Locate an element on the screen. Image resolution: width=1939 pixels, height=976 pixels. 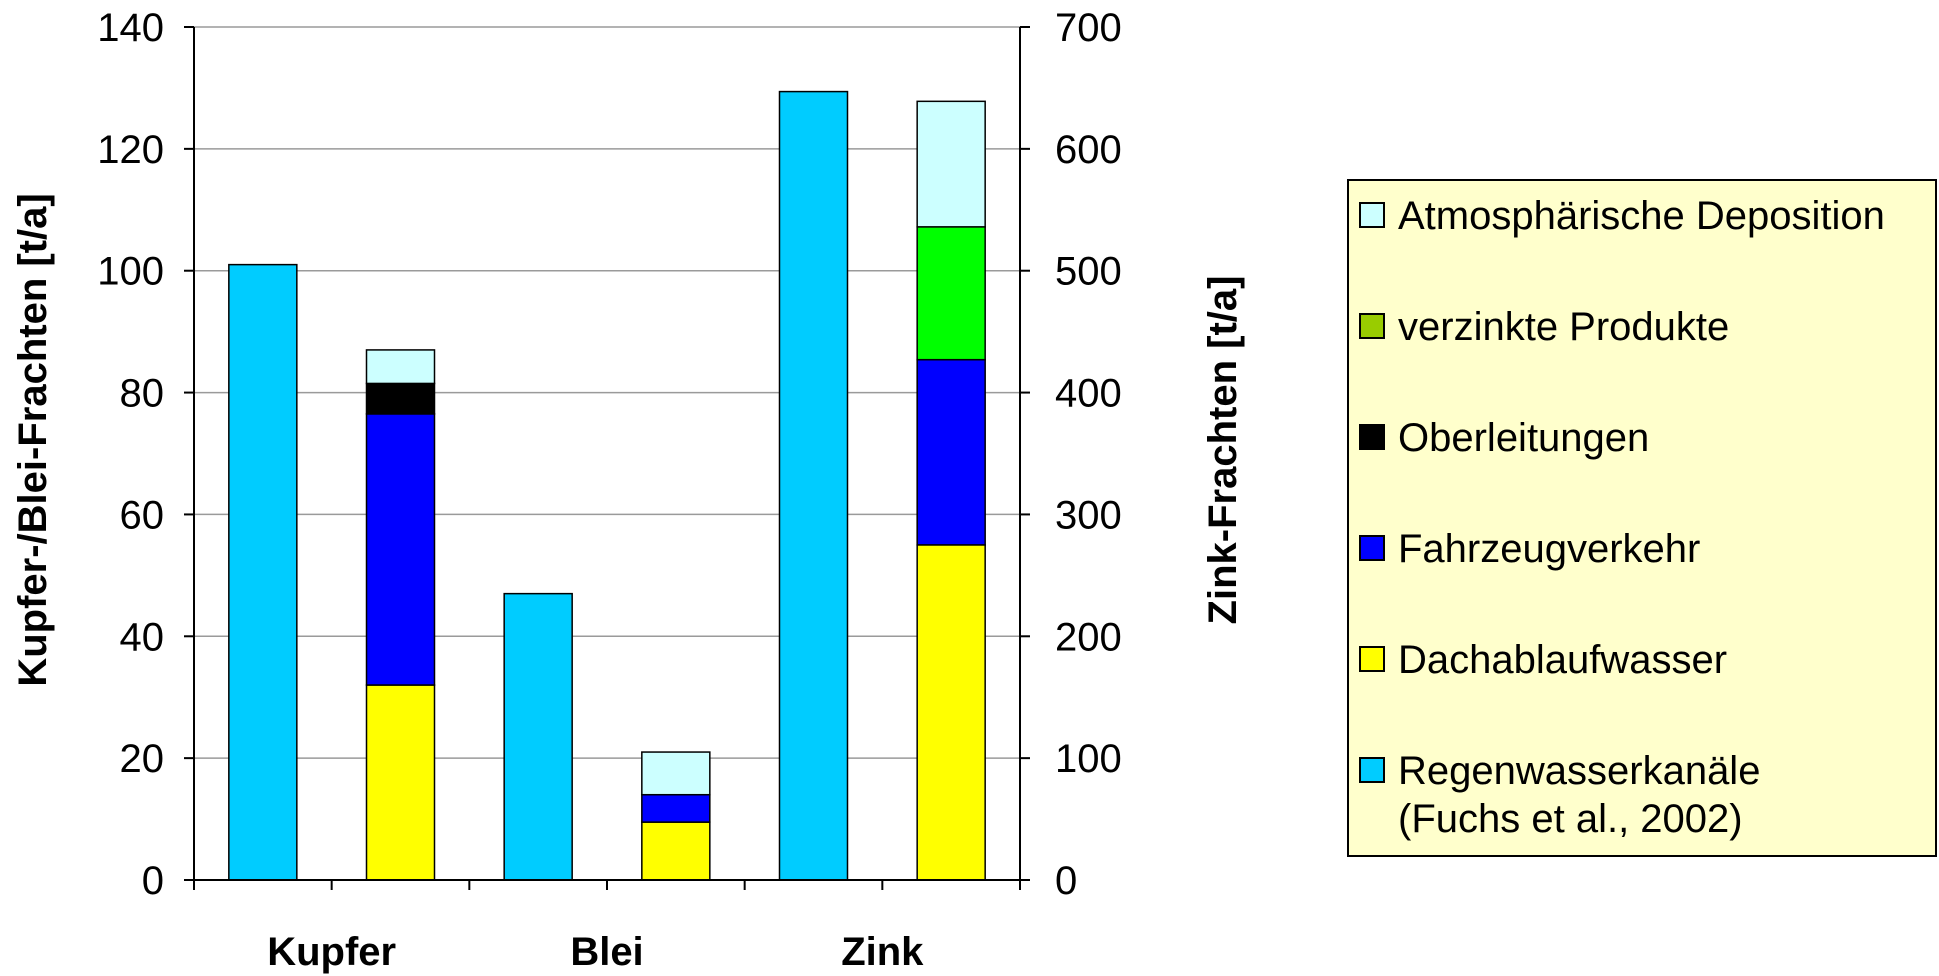
category-label: Zink is located at coordinates (882, 952).